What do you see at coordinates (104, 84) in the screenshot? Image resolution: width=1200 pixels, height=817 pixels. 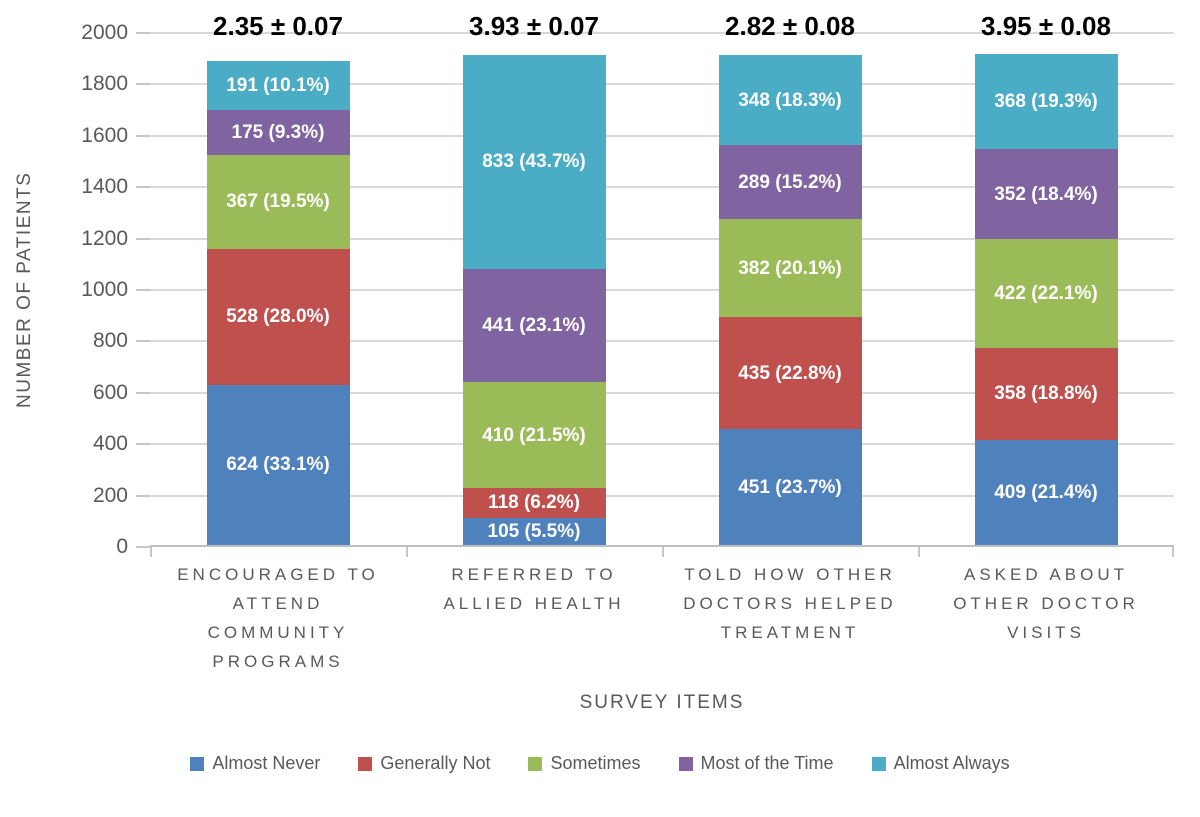 I see `y-tick-label: 1800` at bounding box center [104, 84].